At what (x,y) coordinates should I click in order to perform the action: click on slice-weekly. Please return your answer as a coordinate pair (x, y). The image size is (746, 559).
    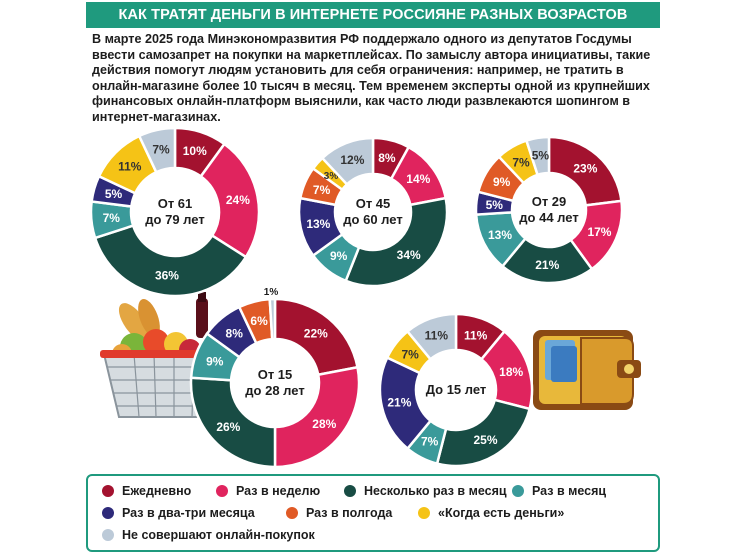
    Looking at the image, I should click on (317, 417).